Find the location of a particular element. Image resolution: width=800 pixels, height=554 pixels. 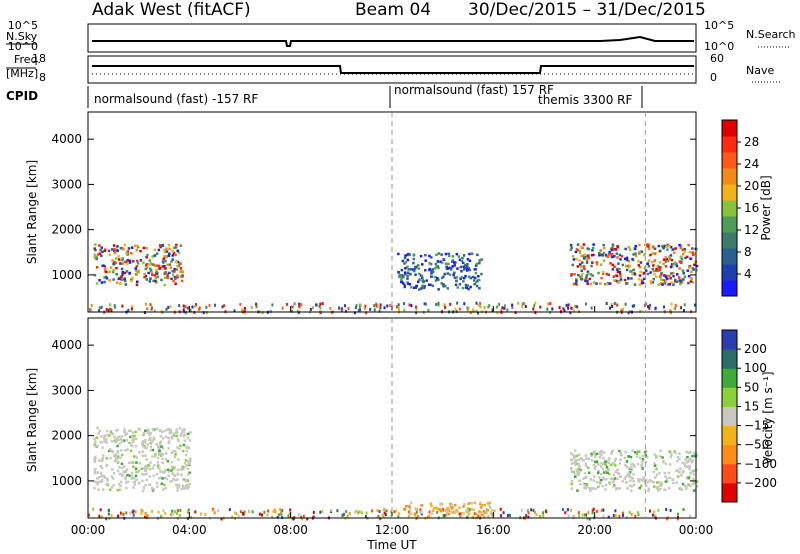

cpid-label: CPID is located at coordinates (22, 96).